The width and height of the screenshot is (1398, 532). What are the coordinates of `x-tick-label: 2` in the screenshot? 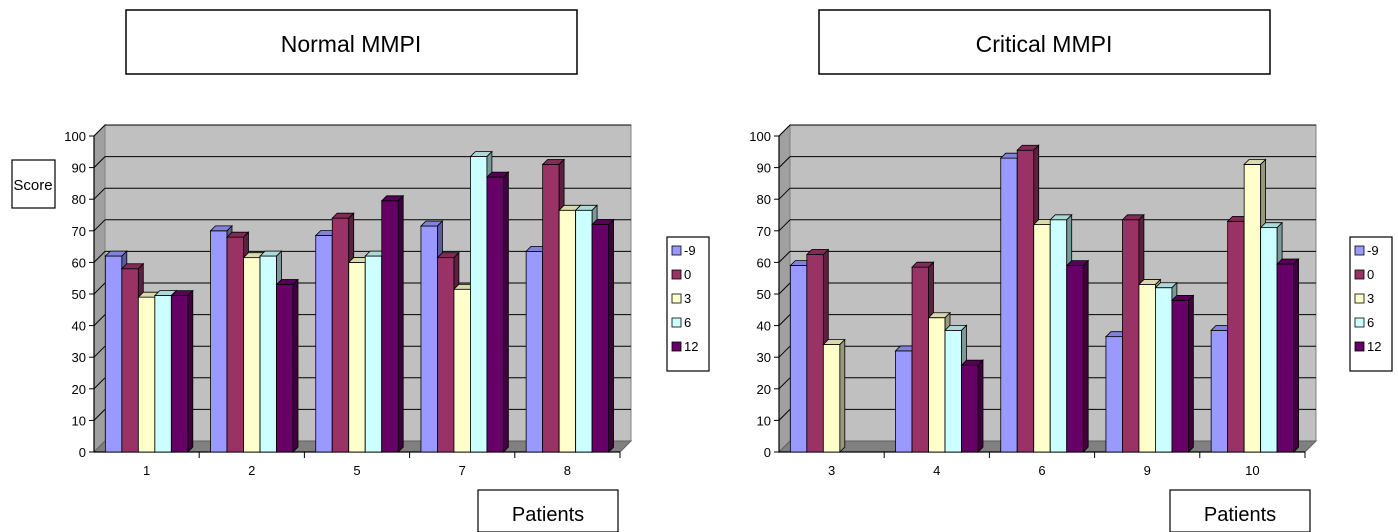 It's located at (251, 470).